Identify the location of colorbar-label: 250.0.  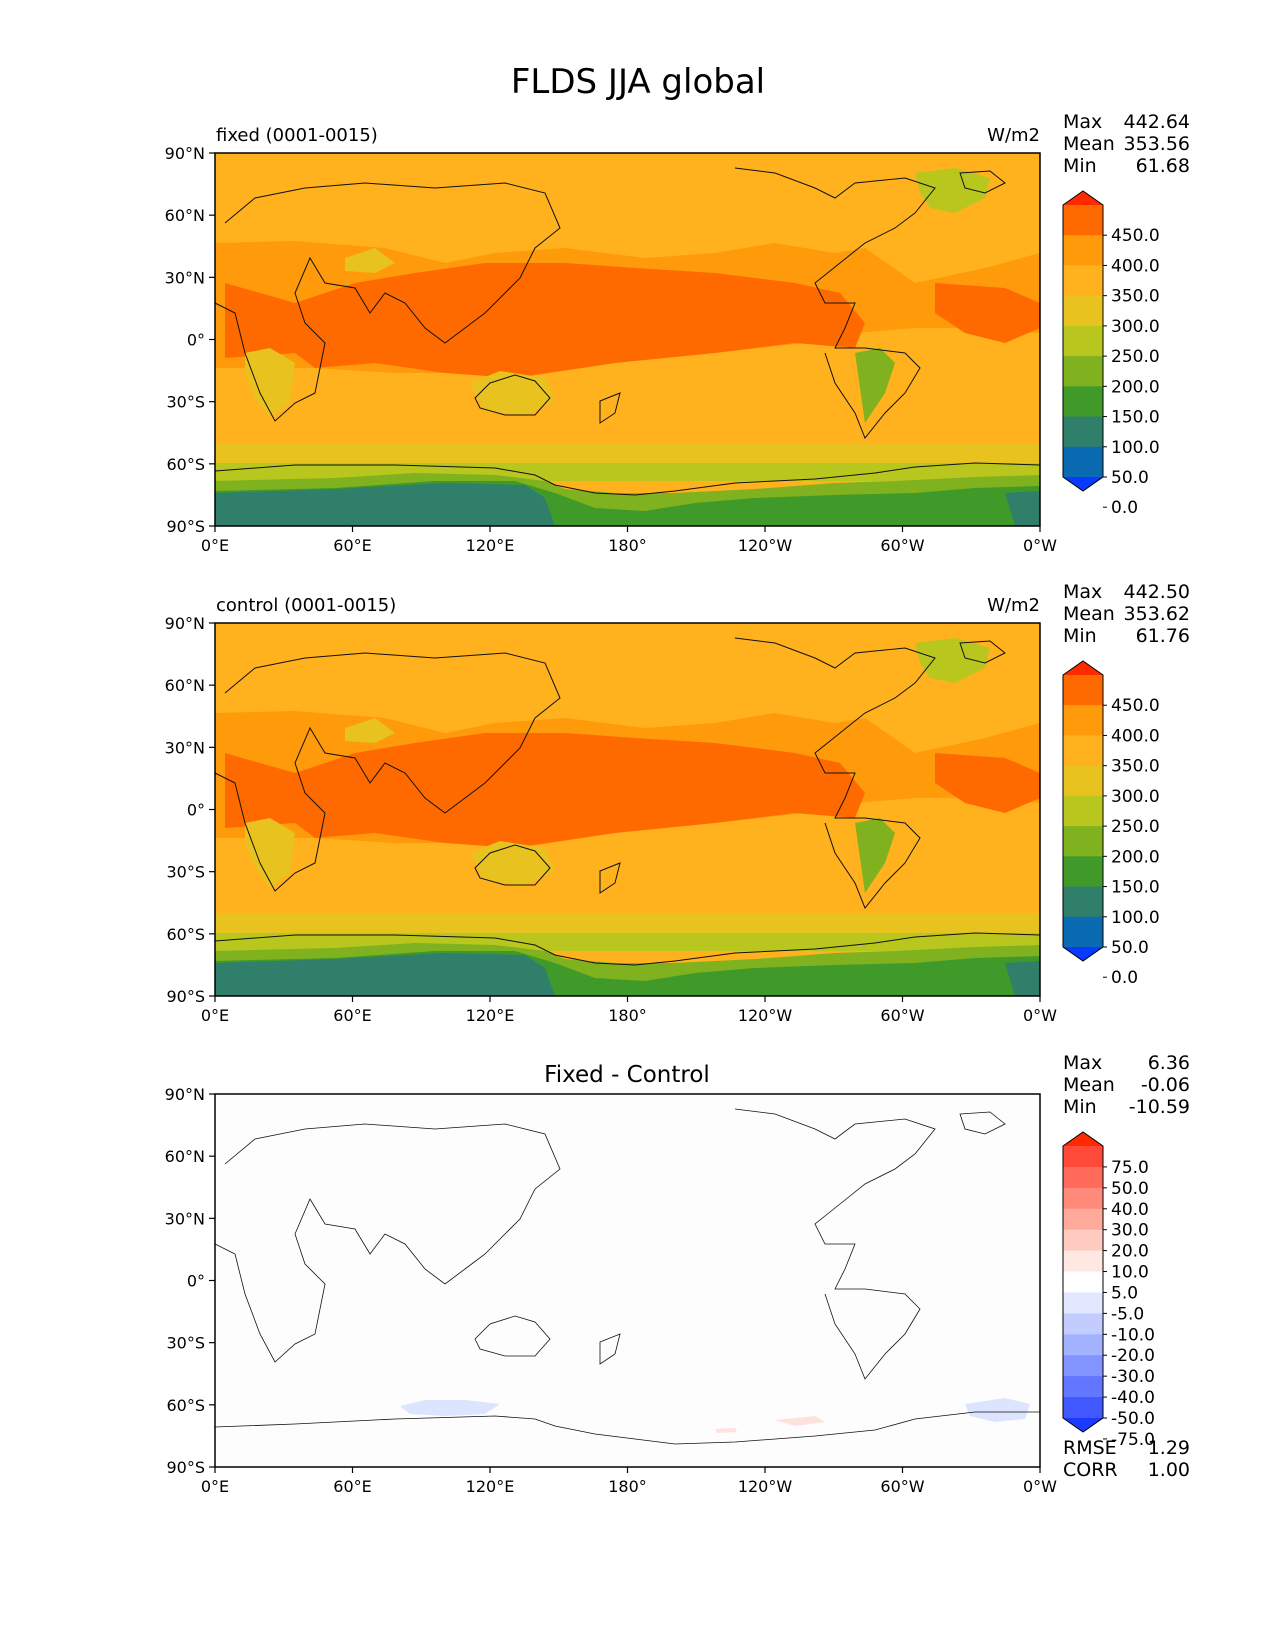
(1135, 827).